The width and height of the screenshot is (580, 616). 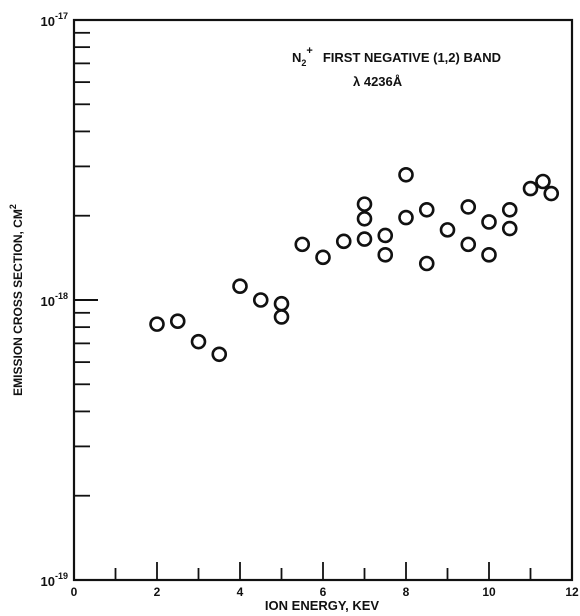 What do you see at coordinates (296, 57) in the screenshot?
I see `title-species: N` at bounding box center [296, 57].